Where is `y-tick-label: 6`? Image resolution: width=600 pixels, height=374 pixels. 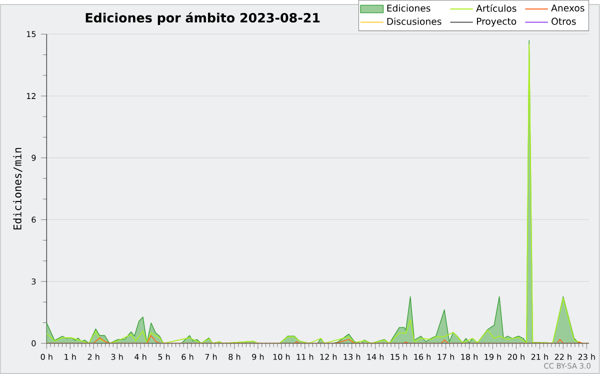
y-tick-label: 6 is located at coordinates (34, 219).